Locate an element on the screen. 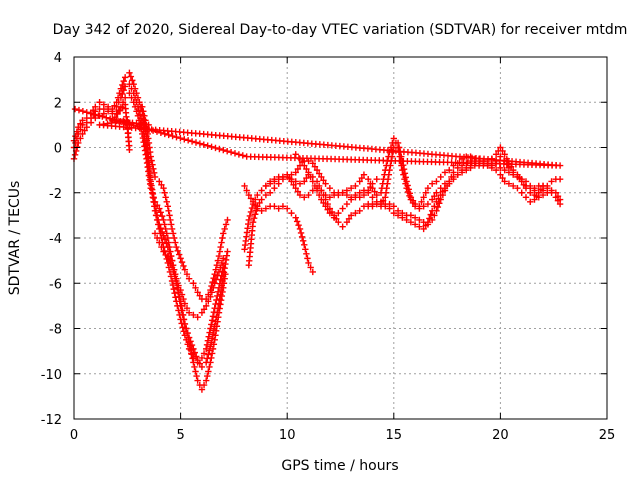  x-tick-label: 25 is located at coordinates (607, 435).